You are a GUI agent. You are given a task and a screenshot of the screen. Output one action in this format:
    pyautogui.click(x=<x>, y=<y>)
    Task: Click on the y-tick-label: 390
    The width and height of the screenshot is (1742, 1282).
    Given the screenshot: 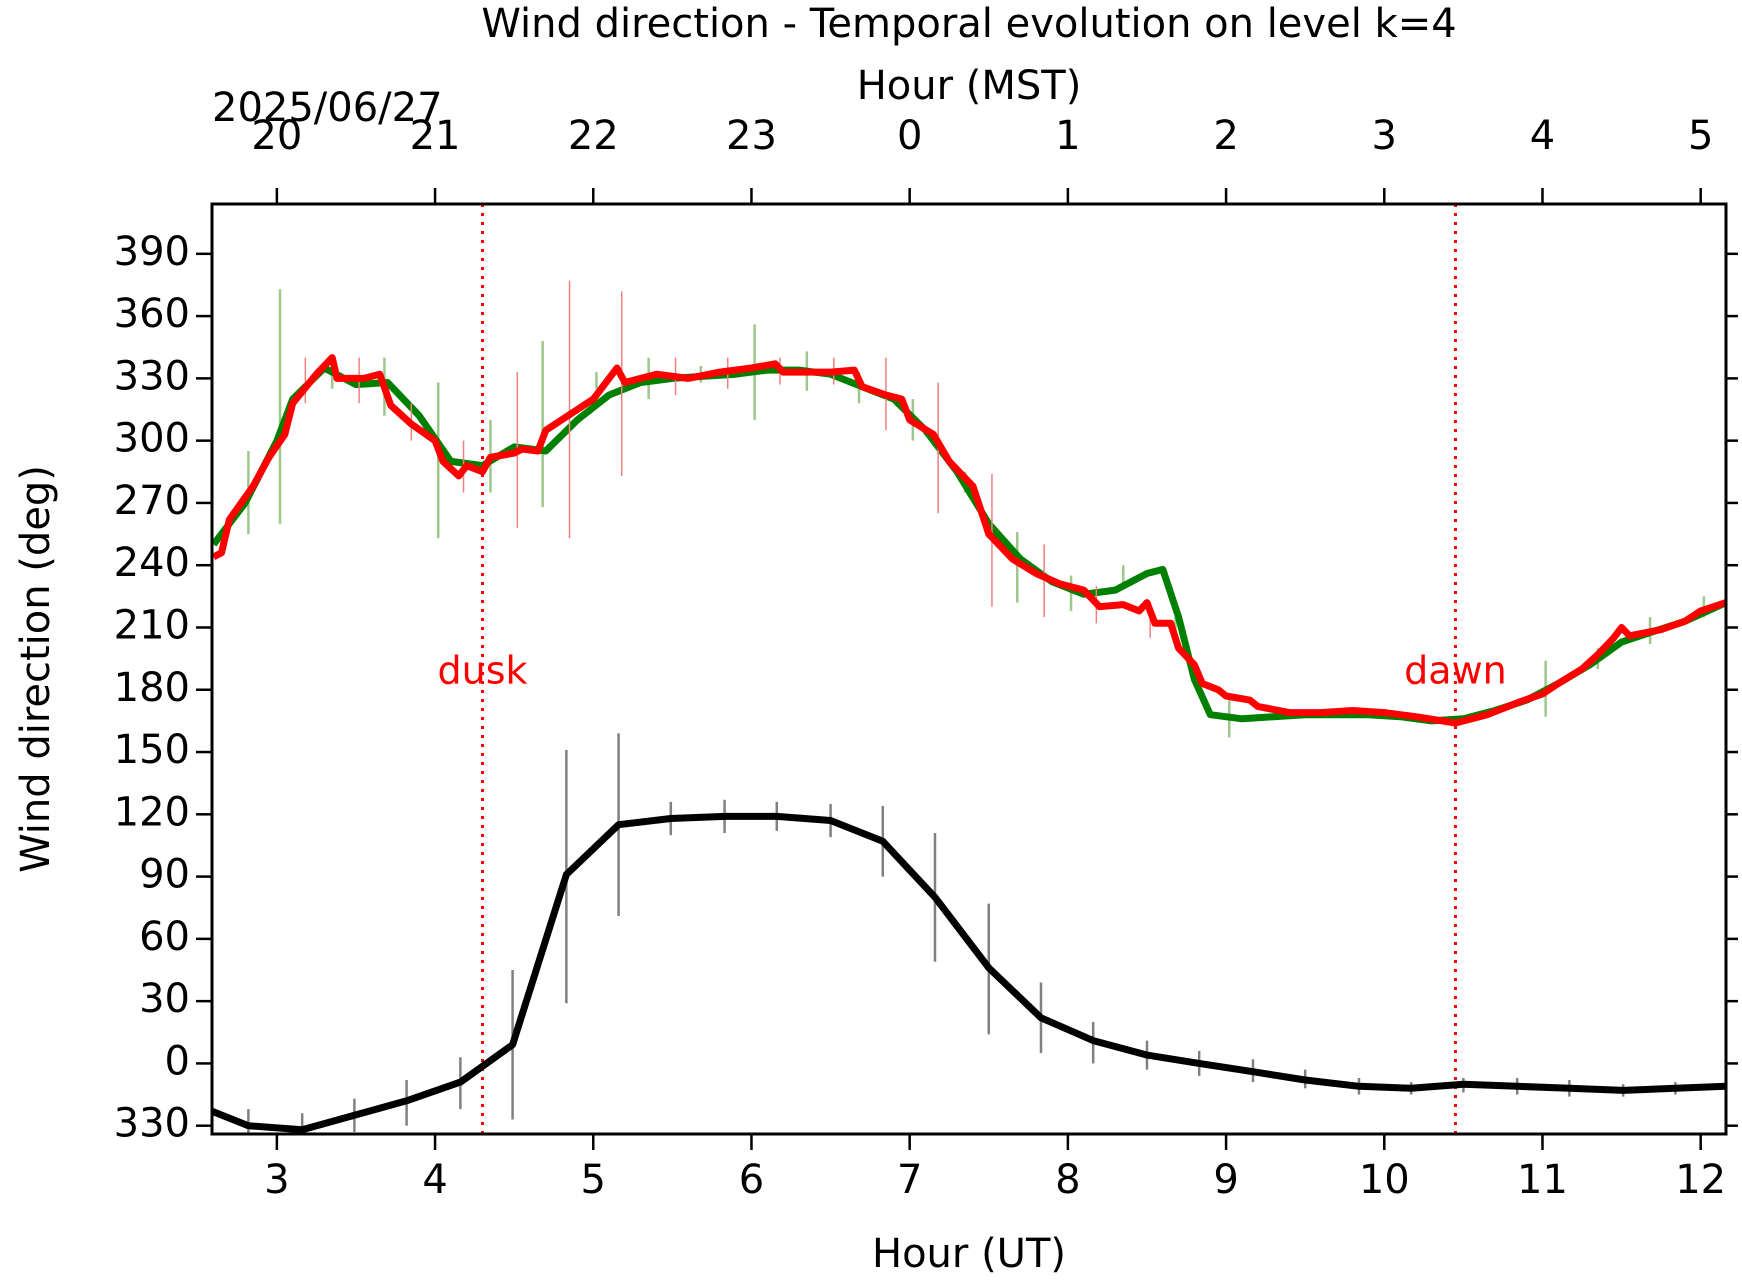 What is the action you would take?
    pyautogui.click(x=152, y=252)
    